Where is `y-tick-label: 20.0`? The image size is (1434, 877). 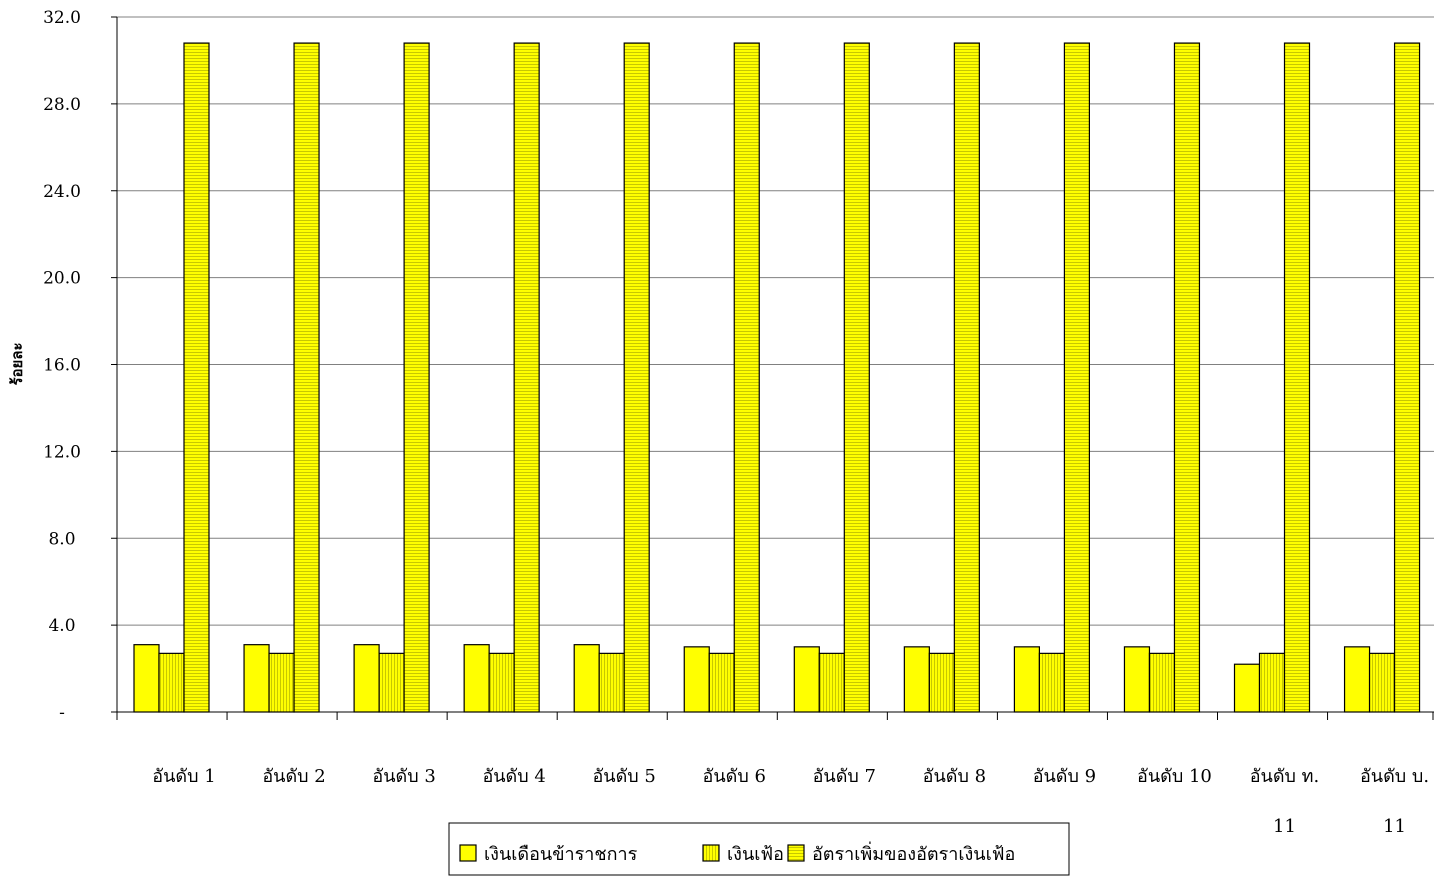
y-tick-label: 20.0 is located at coordinates (62, 279).